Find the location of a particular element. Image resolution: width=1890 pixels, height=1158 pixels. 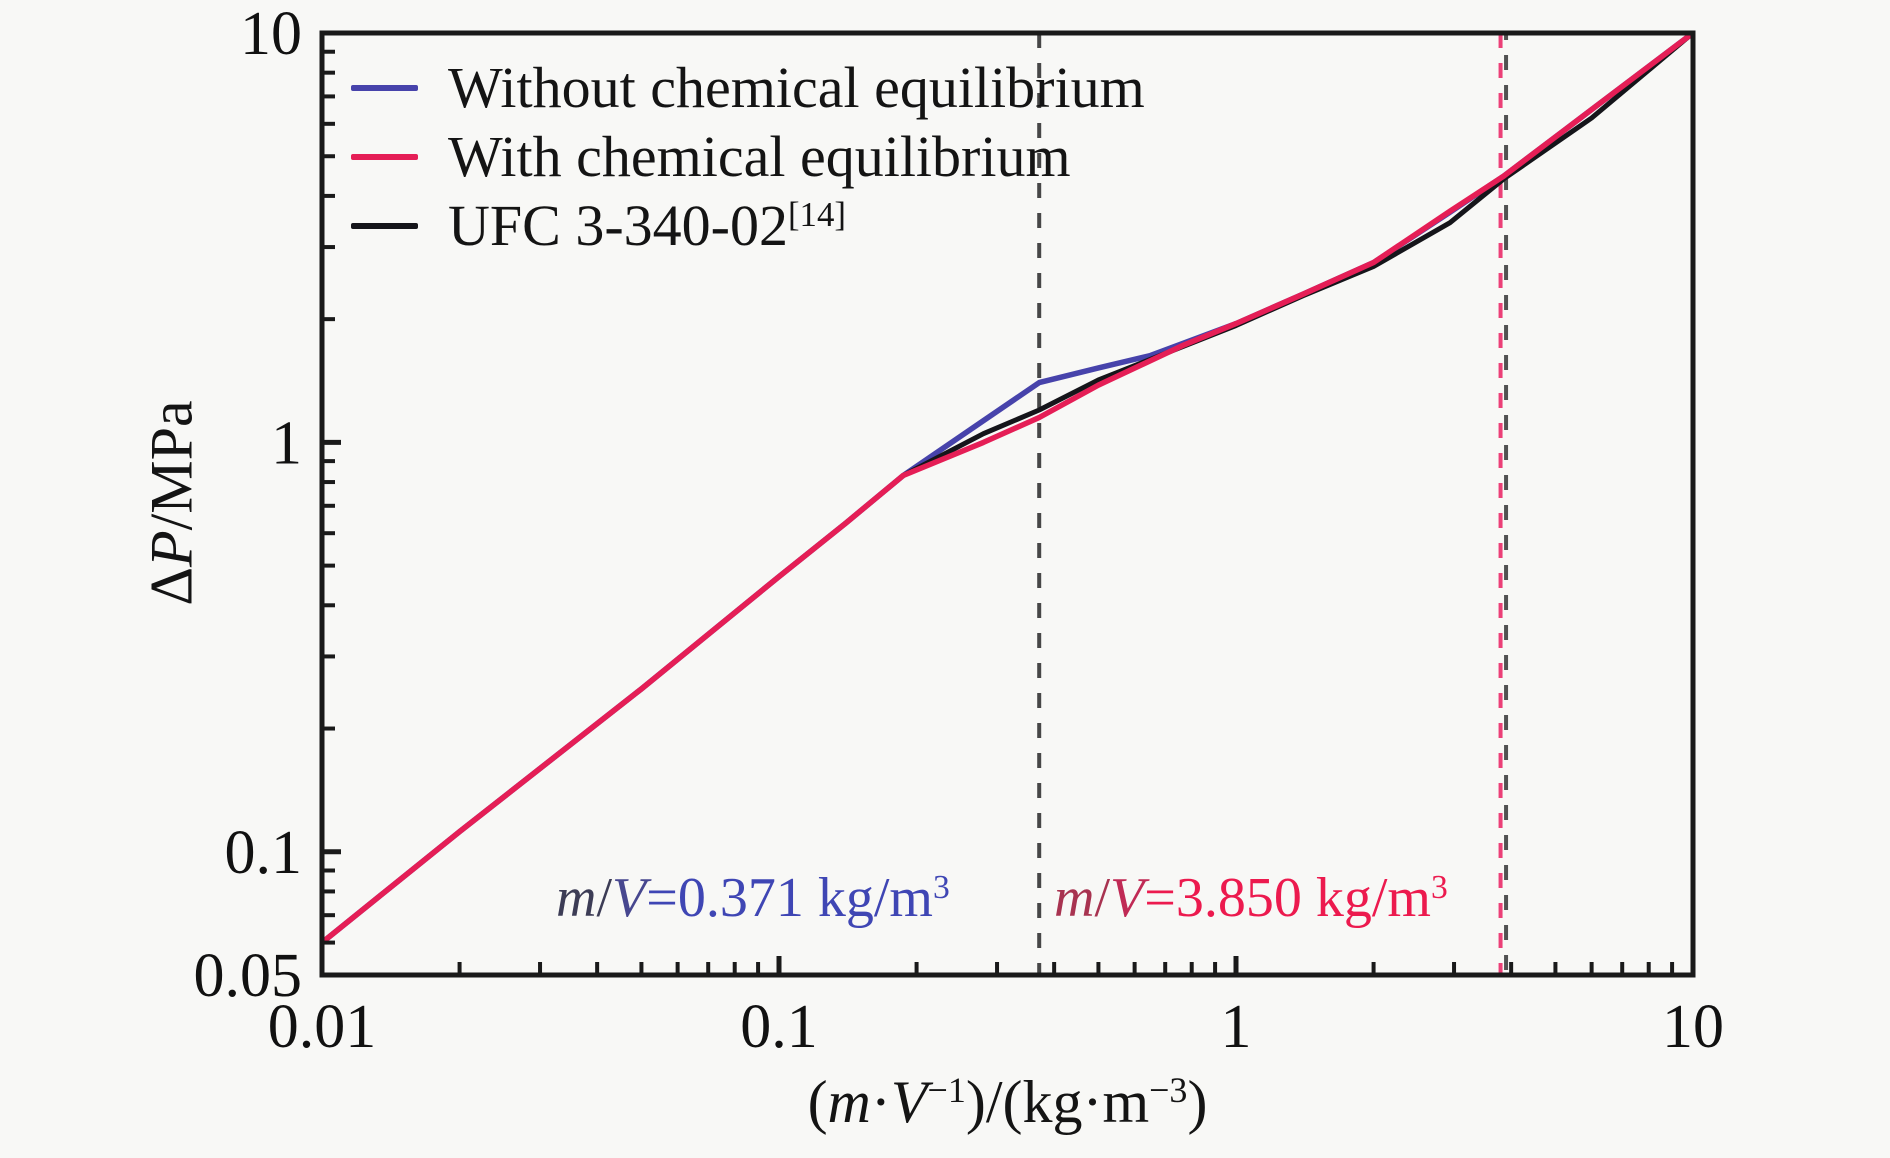

legend-item: With chemical equilibrium is located at coordinates (748, 156).